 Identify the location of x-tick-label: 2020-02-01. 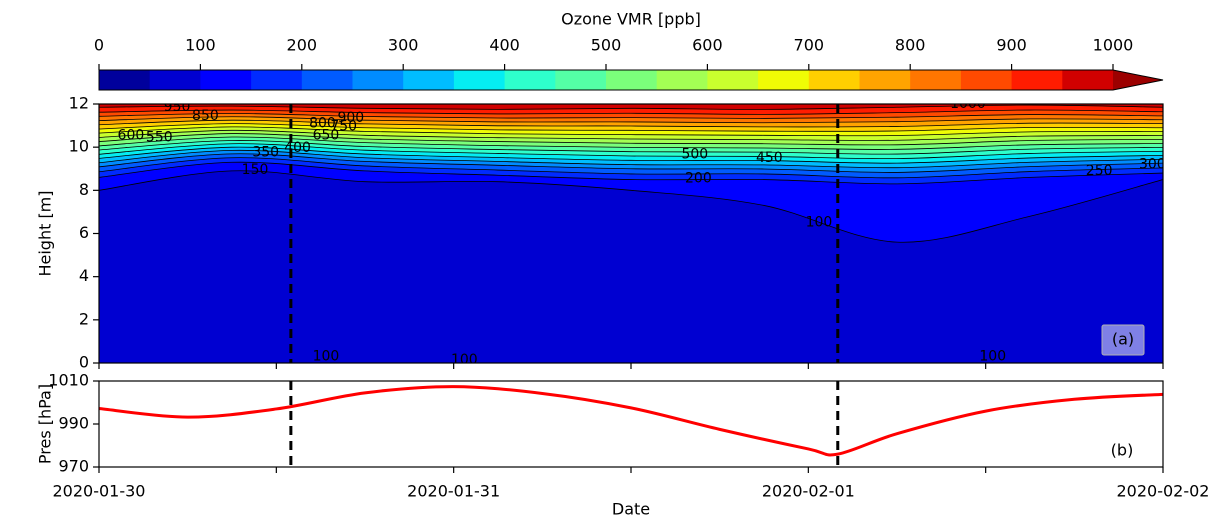
(808, 491).